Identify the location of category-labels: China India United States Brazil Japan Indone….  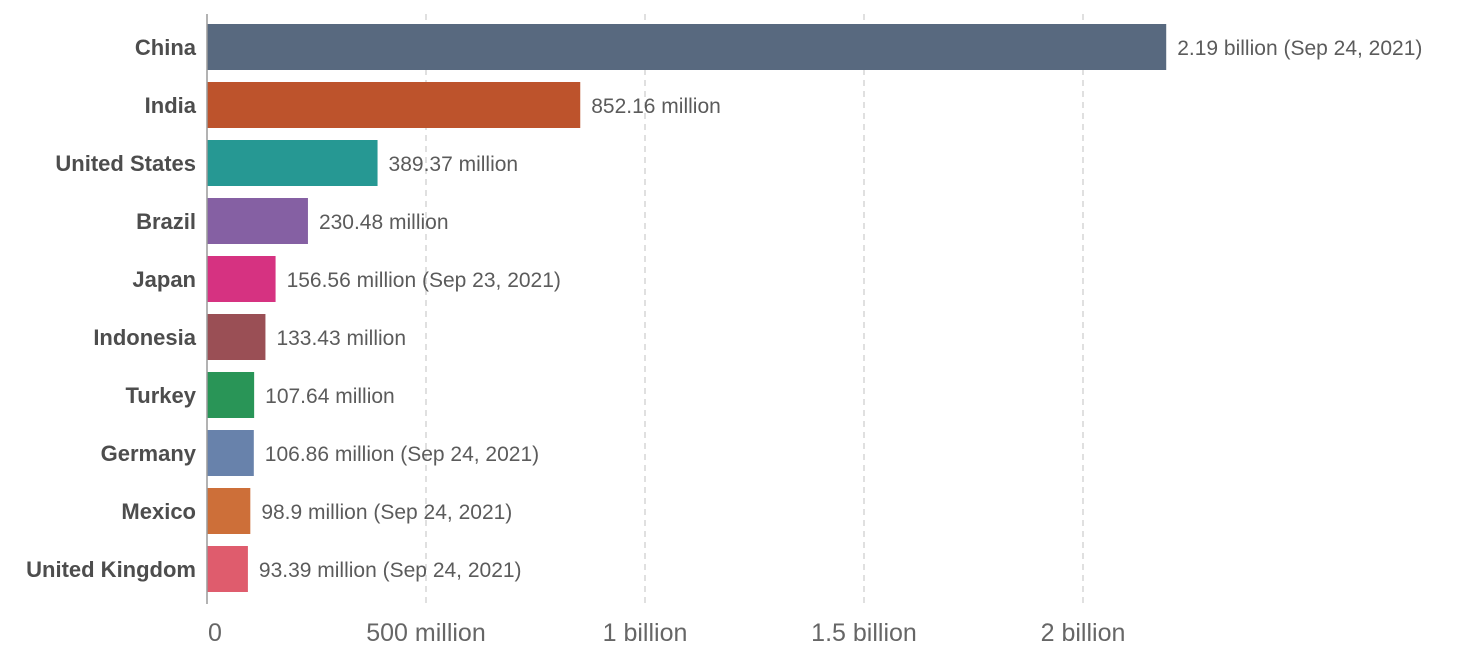
(111, 308).